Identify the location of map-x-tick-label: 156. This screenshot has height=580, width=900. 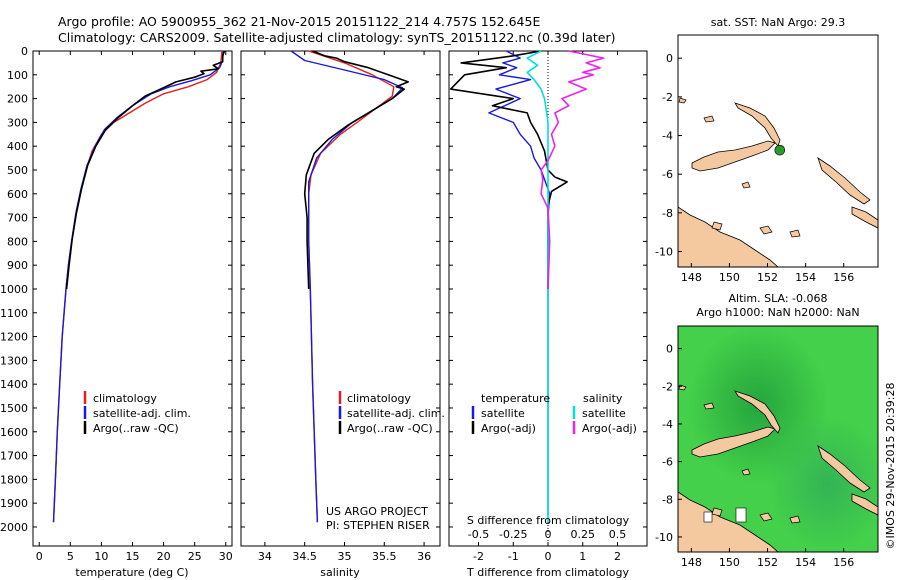
(843, 562).